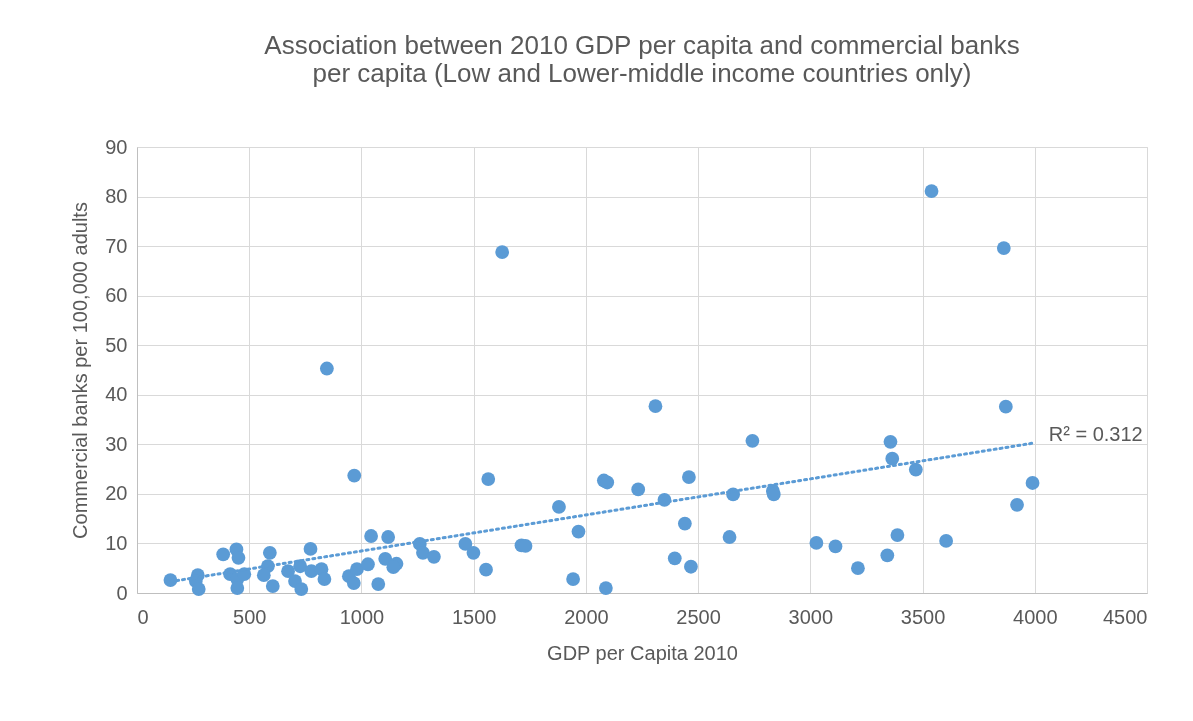  Describe the element at coordinates (143, 616) in the screenshot. I see `x-tick-label: 0` at that location.